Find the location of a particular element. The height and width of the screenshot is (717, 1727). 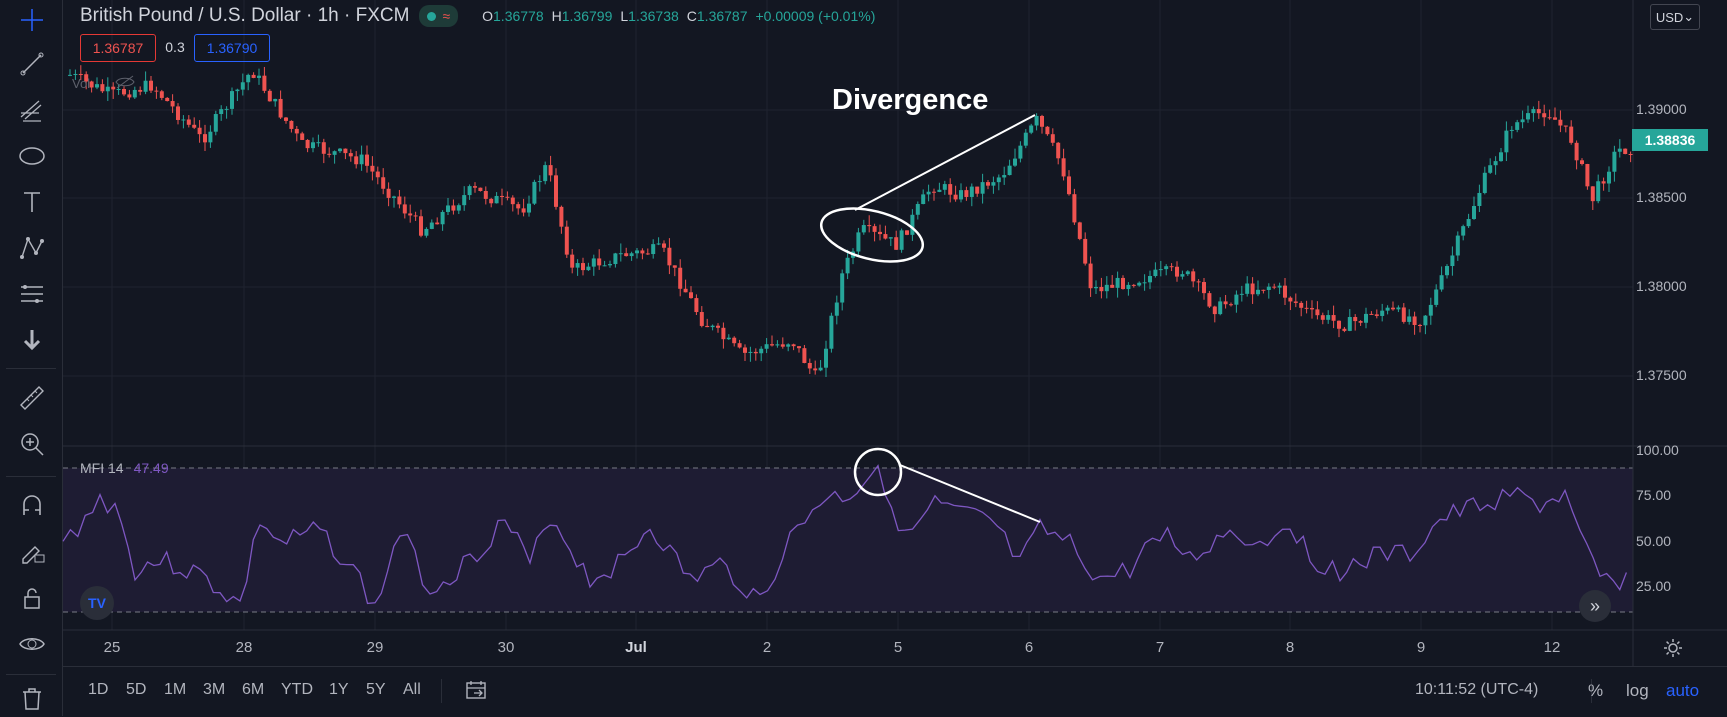

percent-scale-button: % is located at coordinates (1596, 690).